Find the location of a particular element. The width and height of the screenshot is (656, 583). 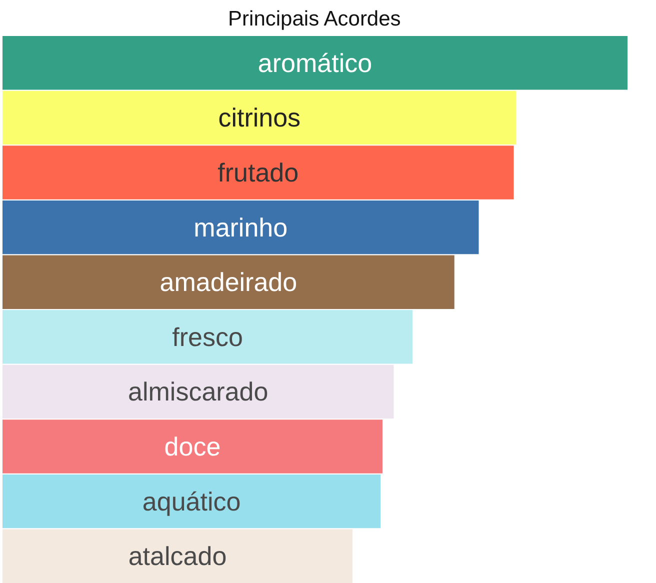

y-tick-label: marinho is located at coordinates (241, 227).